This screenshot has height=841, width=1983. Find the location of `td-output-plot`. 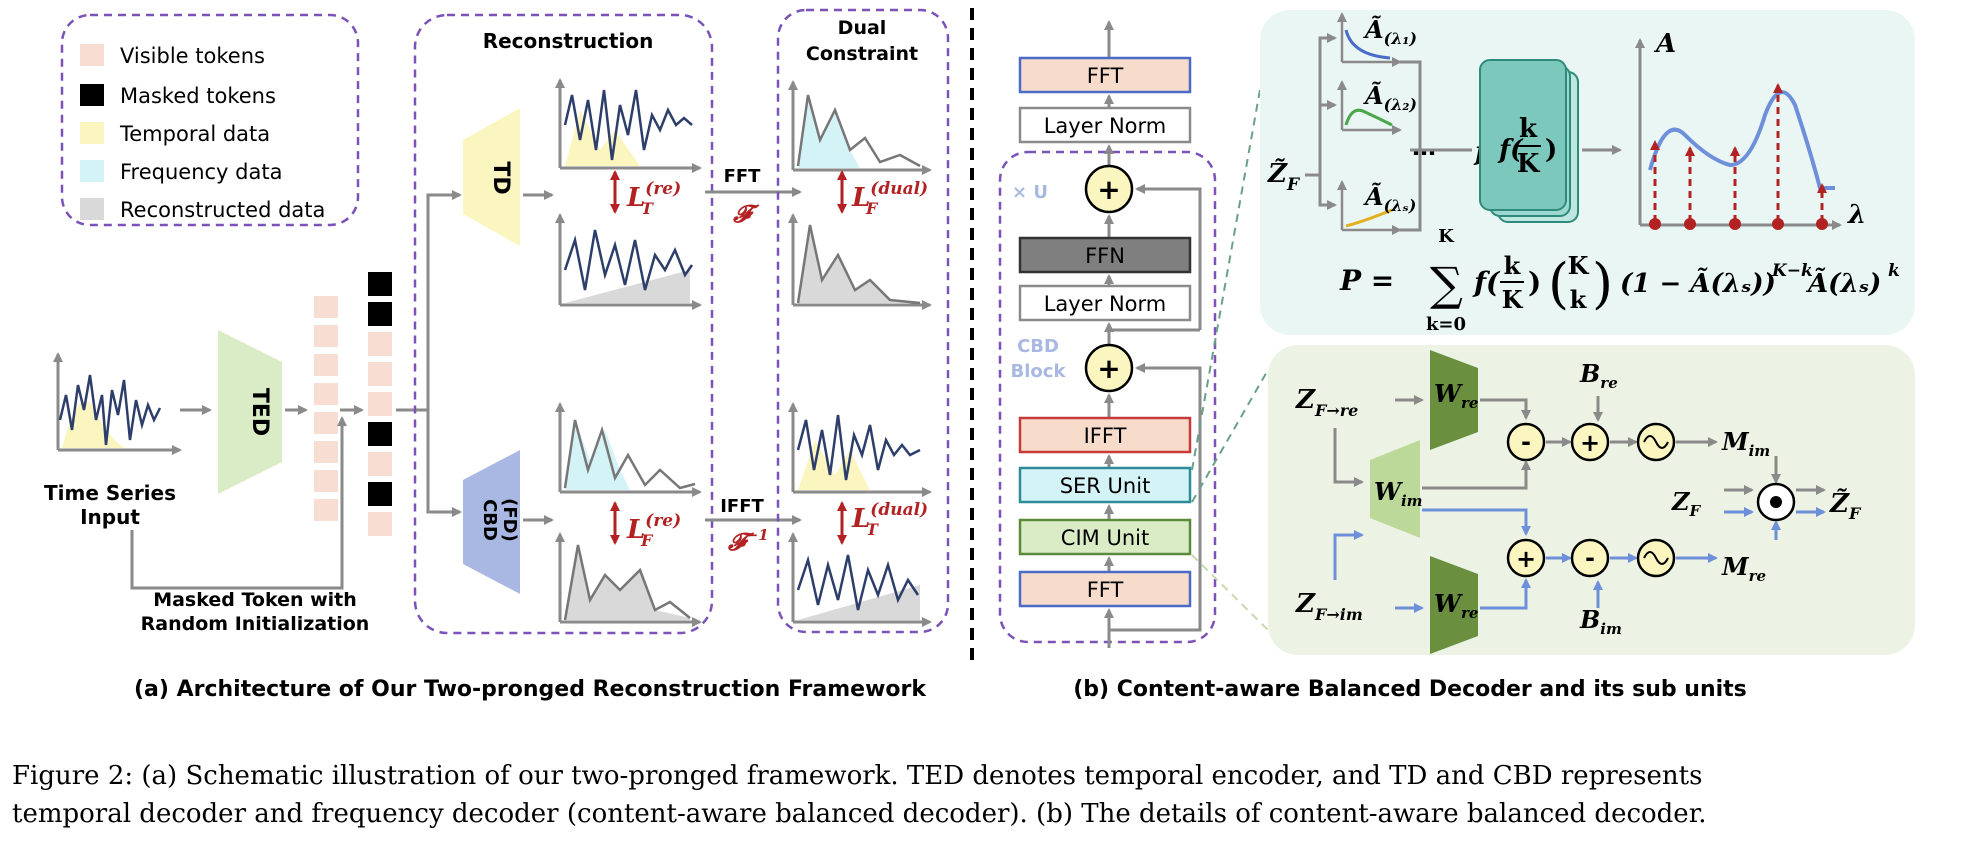

td-output-plot is located at coordinates (628, 261).